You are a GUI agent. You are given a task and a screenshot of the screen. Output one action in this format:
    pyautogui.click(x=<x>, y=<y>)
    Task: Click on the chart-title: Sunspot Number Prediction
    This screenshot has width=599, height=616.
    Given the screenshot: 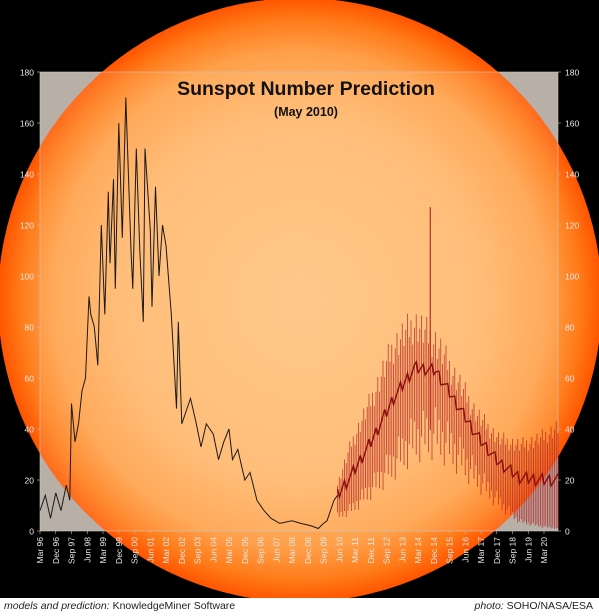 What is the action you would take?
    pyautogui.click(x=306, y=89)
    